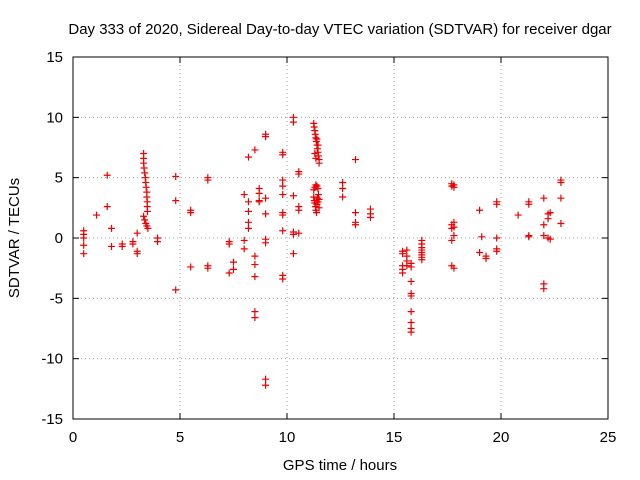 The width and height of the screenshot is (640, 480). I want to click on y-tick-label: -5, so click(56, 298).